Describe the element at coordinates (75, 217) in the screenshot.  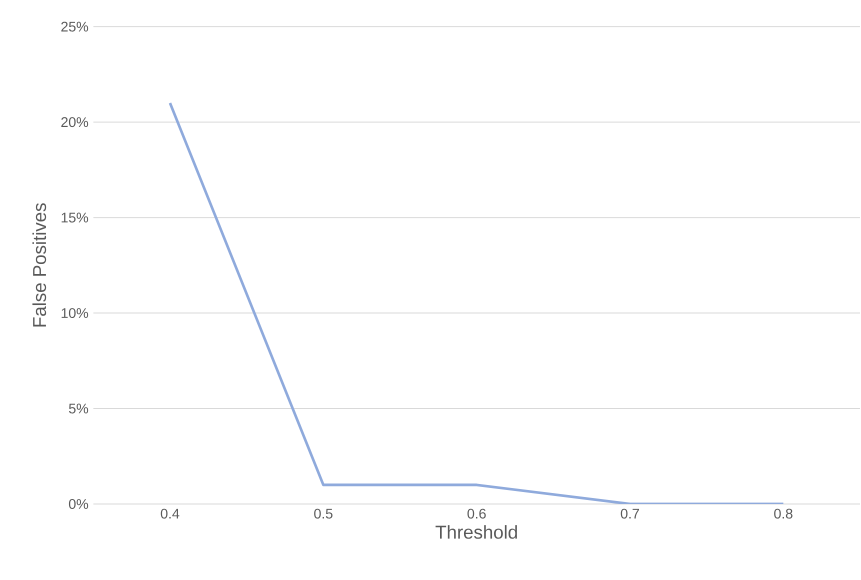
I see `y-tick-label: 15%` at that location.